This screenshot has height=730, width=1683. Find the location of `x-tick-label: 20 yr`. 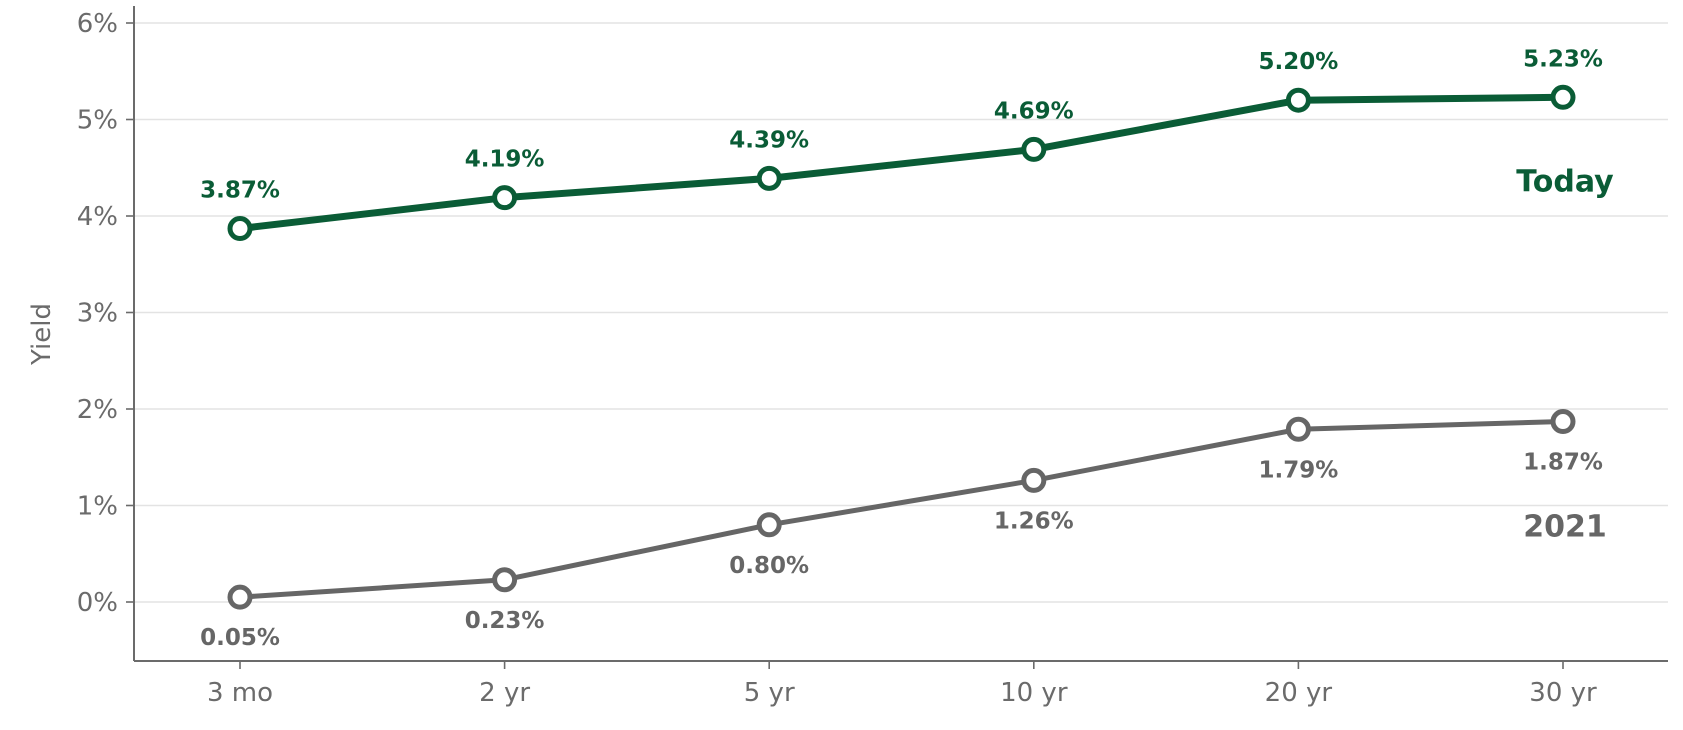

x-tick-label: 20 yr is located at coordinates (1299, 693).